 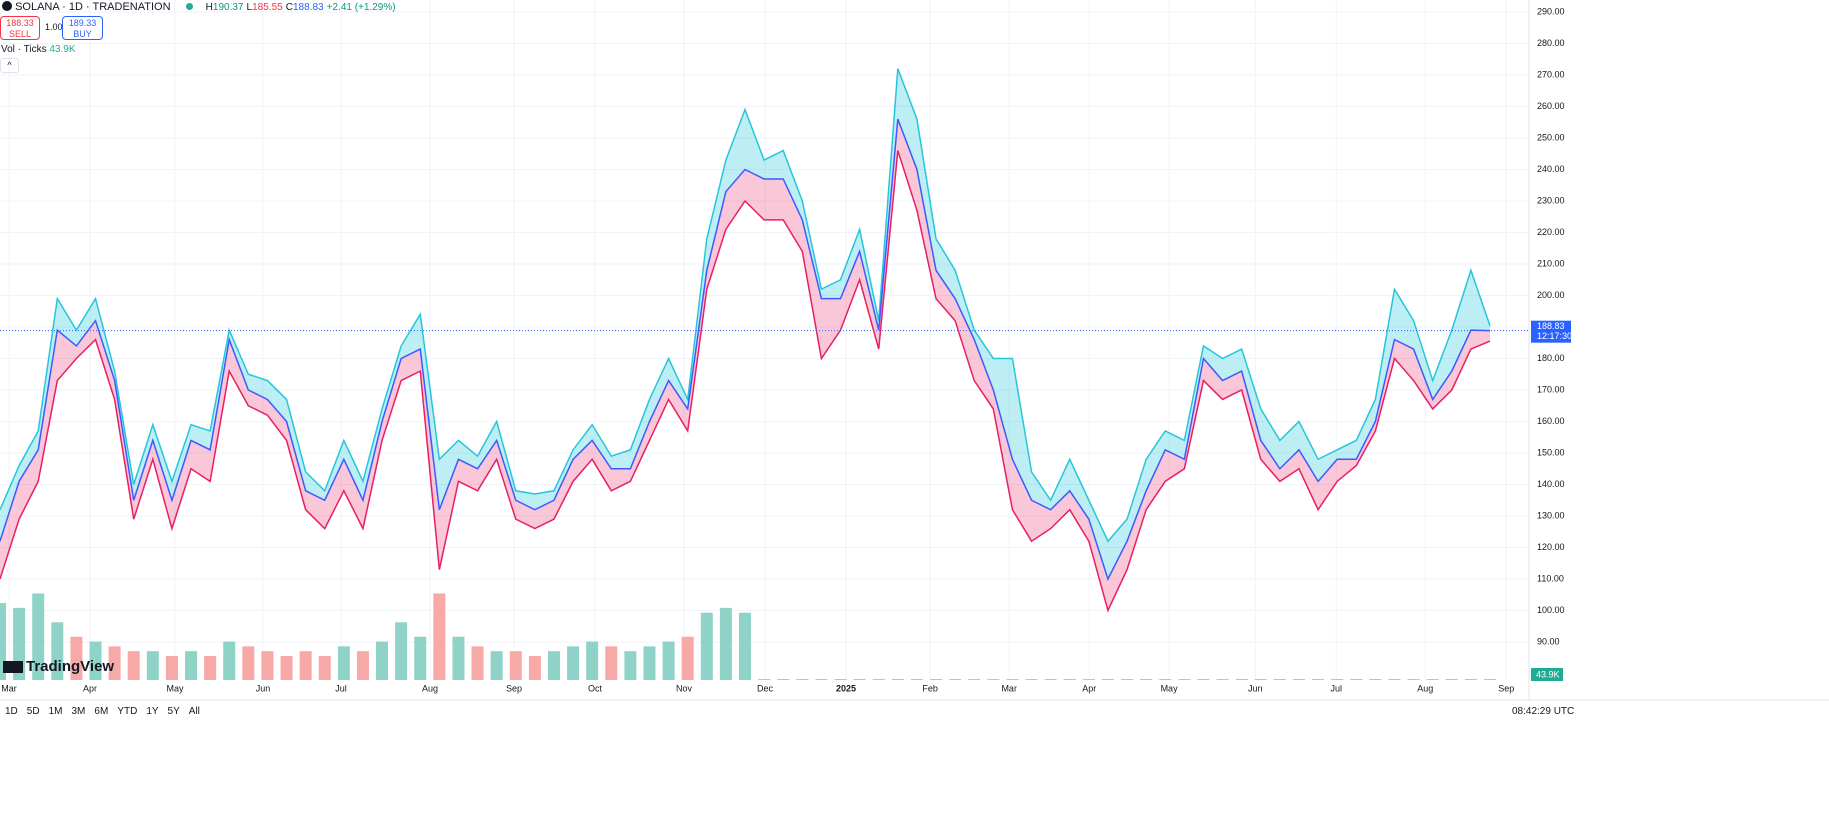 I want to click on y-tick-label: 200.00, so click(x=1551, y=295).